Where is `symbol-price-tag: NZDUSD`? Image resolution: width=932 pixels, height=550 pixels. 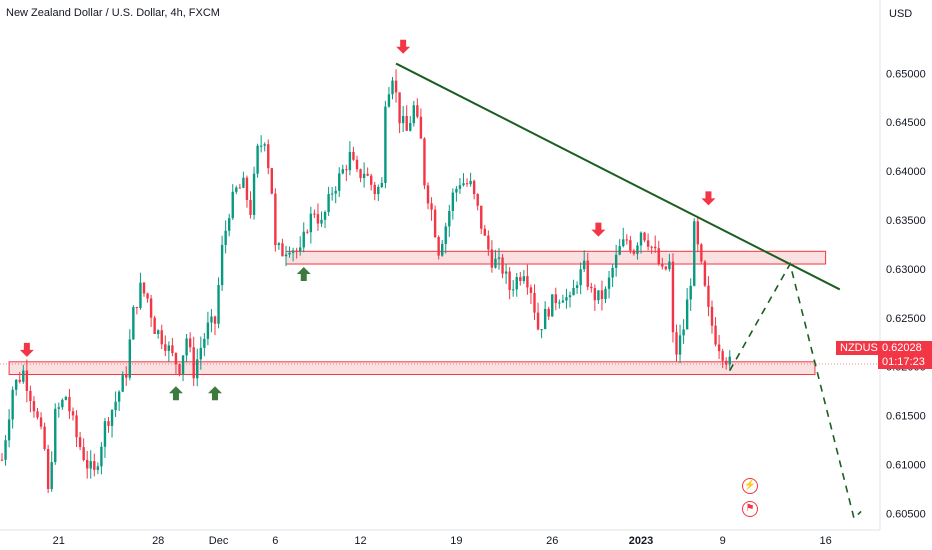
symbol-price-tag: NZDUSD is located at coordinates (863, 348).